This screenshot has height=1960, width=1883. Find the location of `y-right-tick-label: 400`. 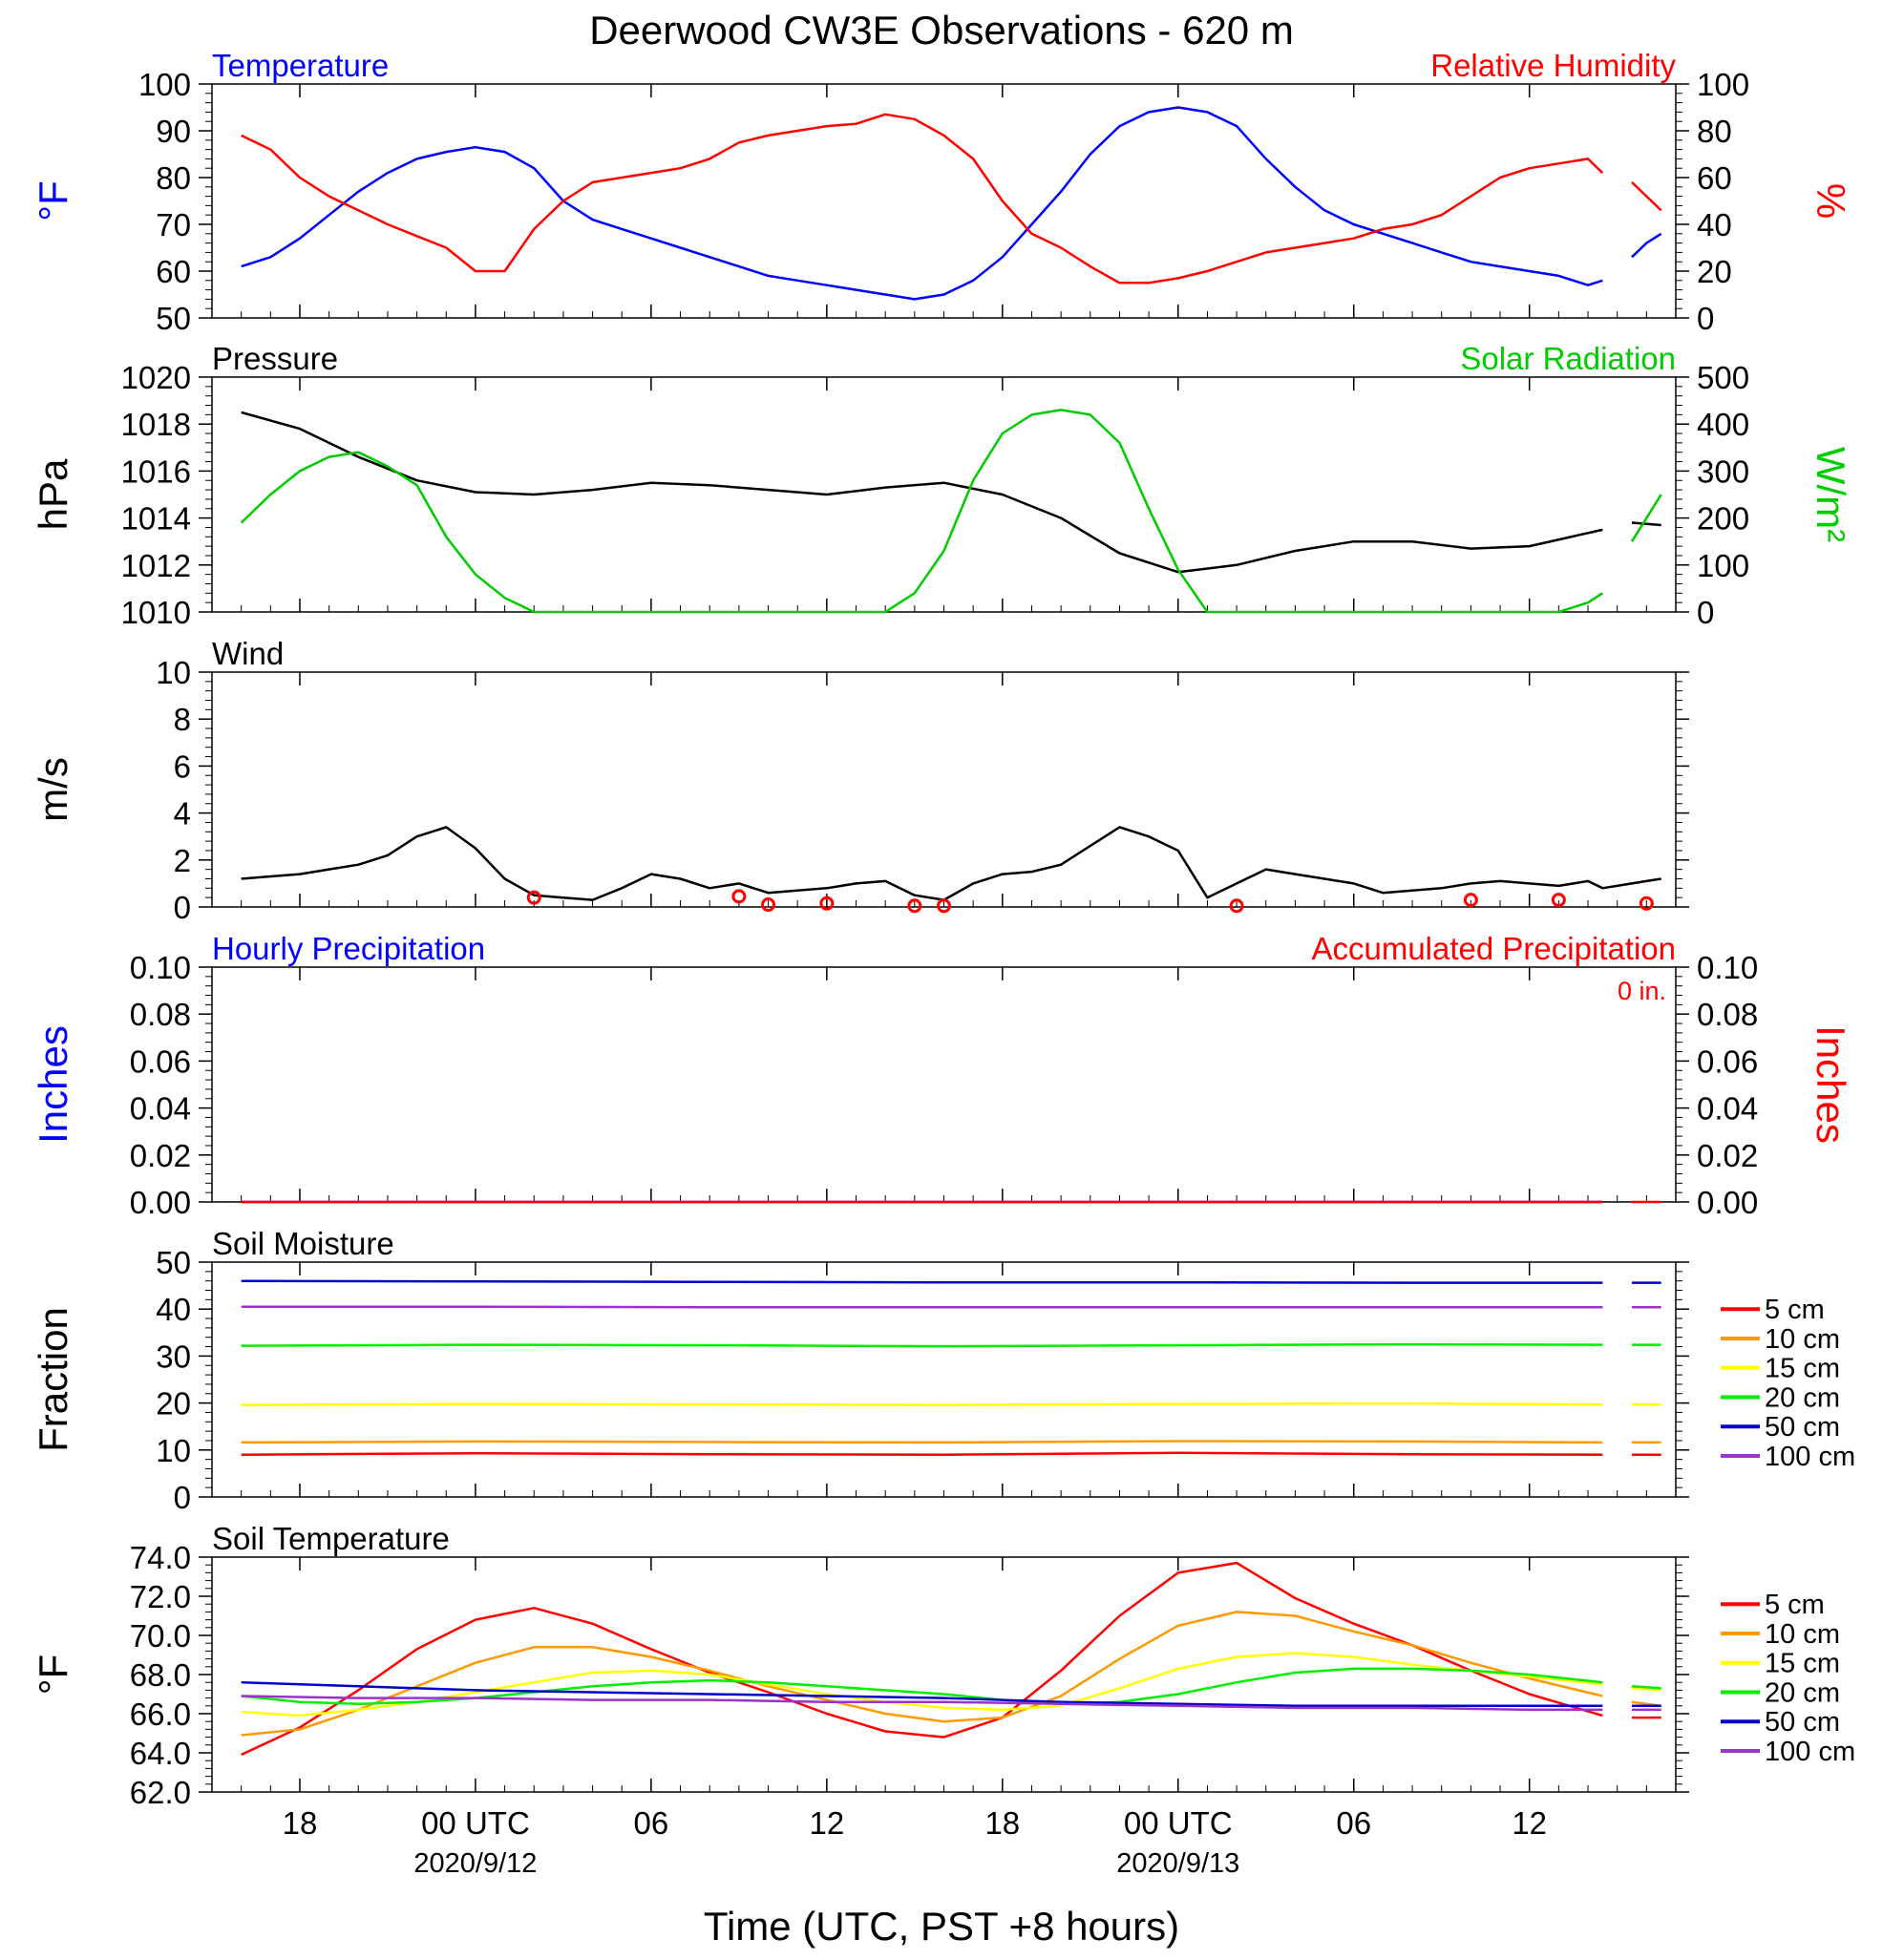

y-right-tick-label: 400 is located at coordinates (1723, 424).